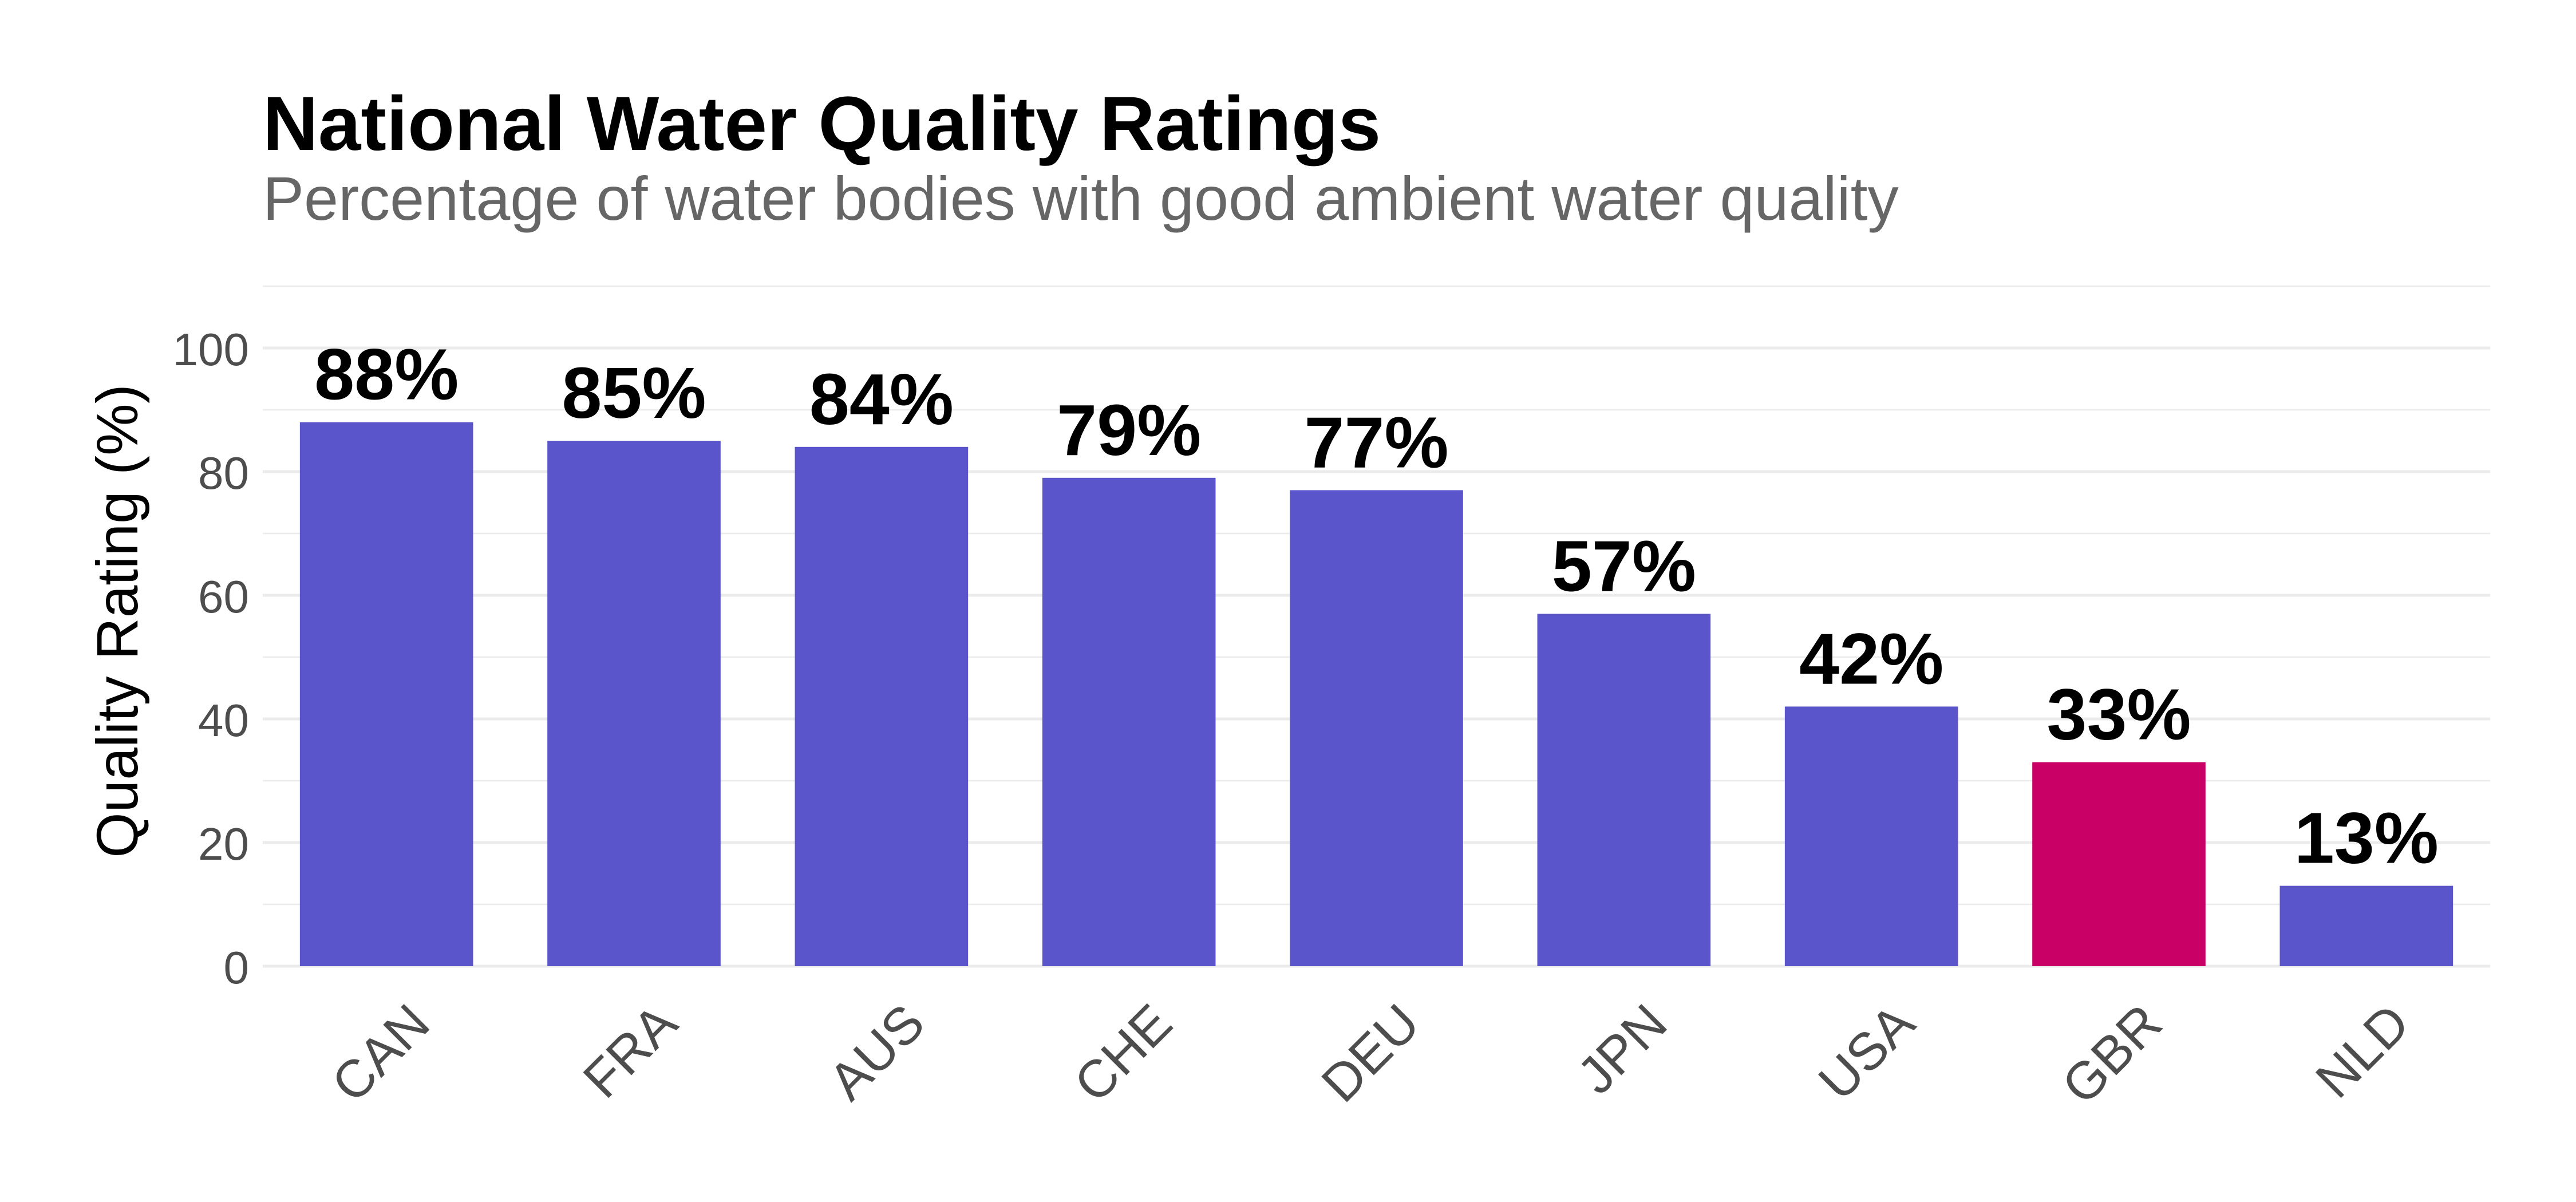  I want to click on y-axis-ticks: 0 20 40 60 80 100, so click(211, 659).